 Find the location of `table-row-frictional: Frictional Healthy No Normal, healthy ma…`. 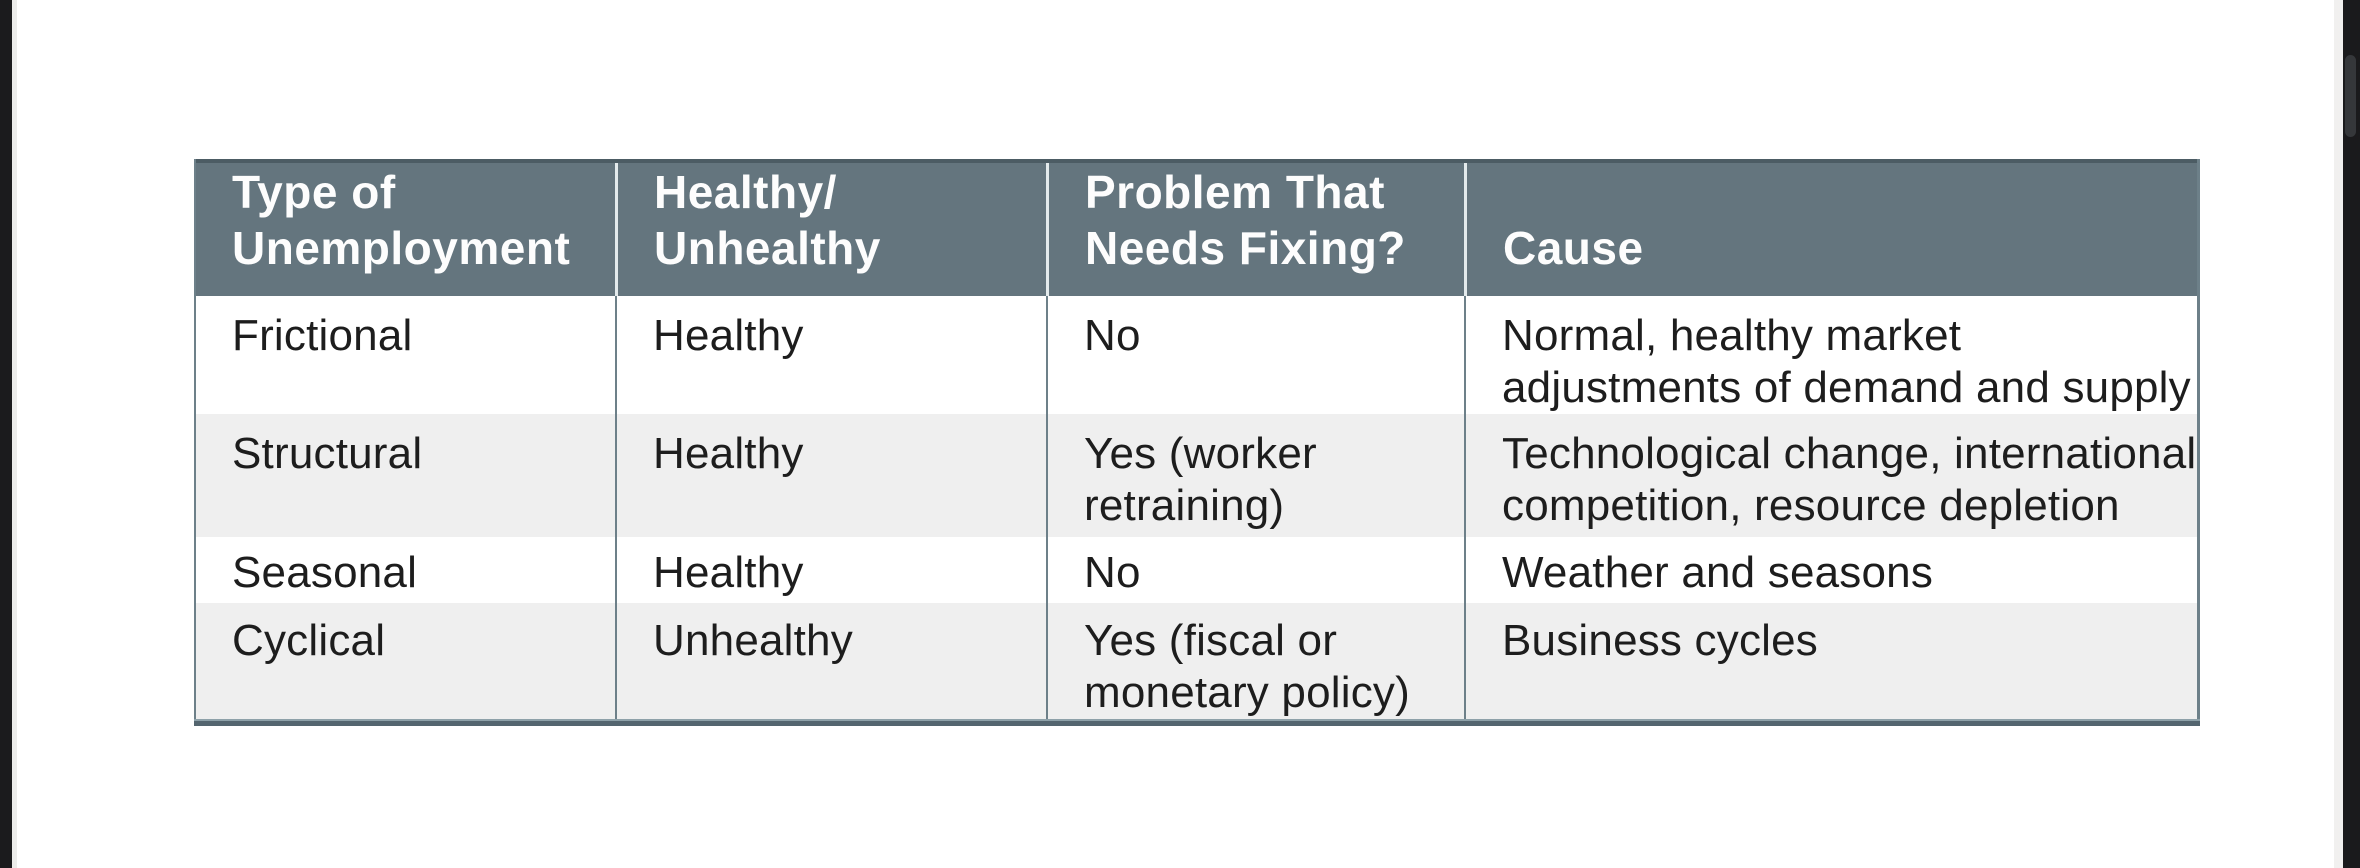

table-row-frictional: Frictional Healthy No Normal, healthy ma… is located at coordinates (1196, 355).